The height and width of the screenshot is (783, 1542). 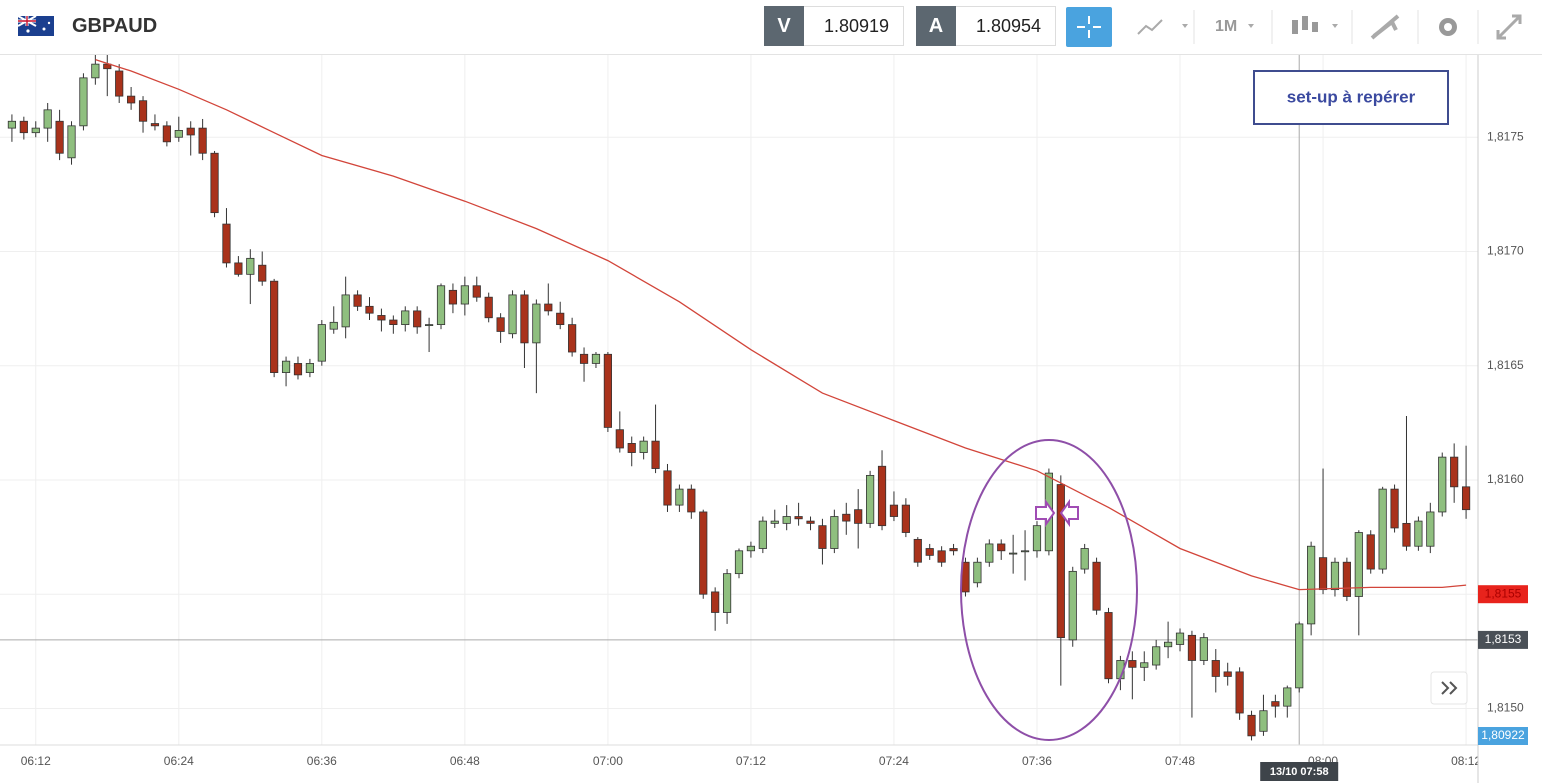 I want to click on x-tick-label: 07:24, so click(x=894, y=761).